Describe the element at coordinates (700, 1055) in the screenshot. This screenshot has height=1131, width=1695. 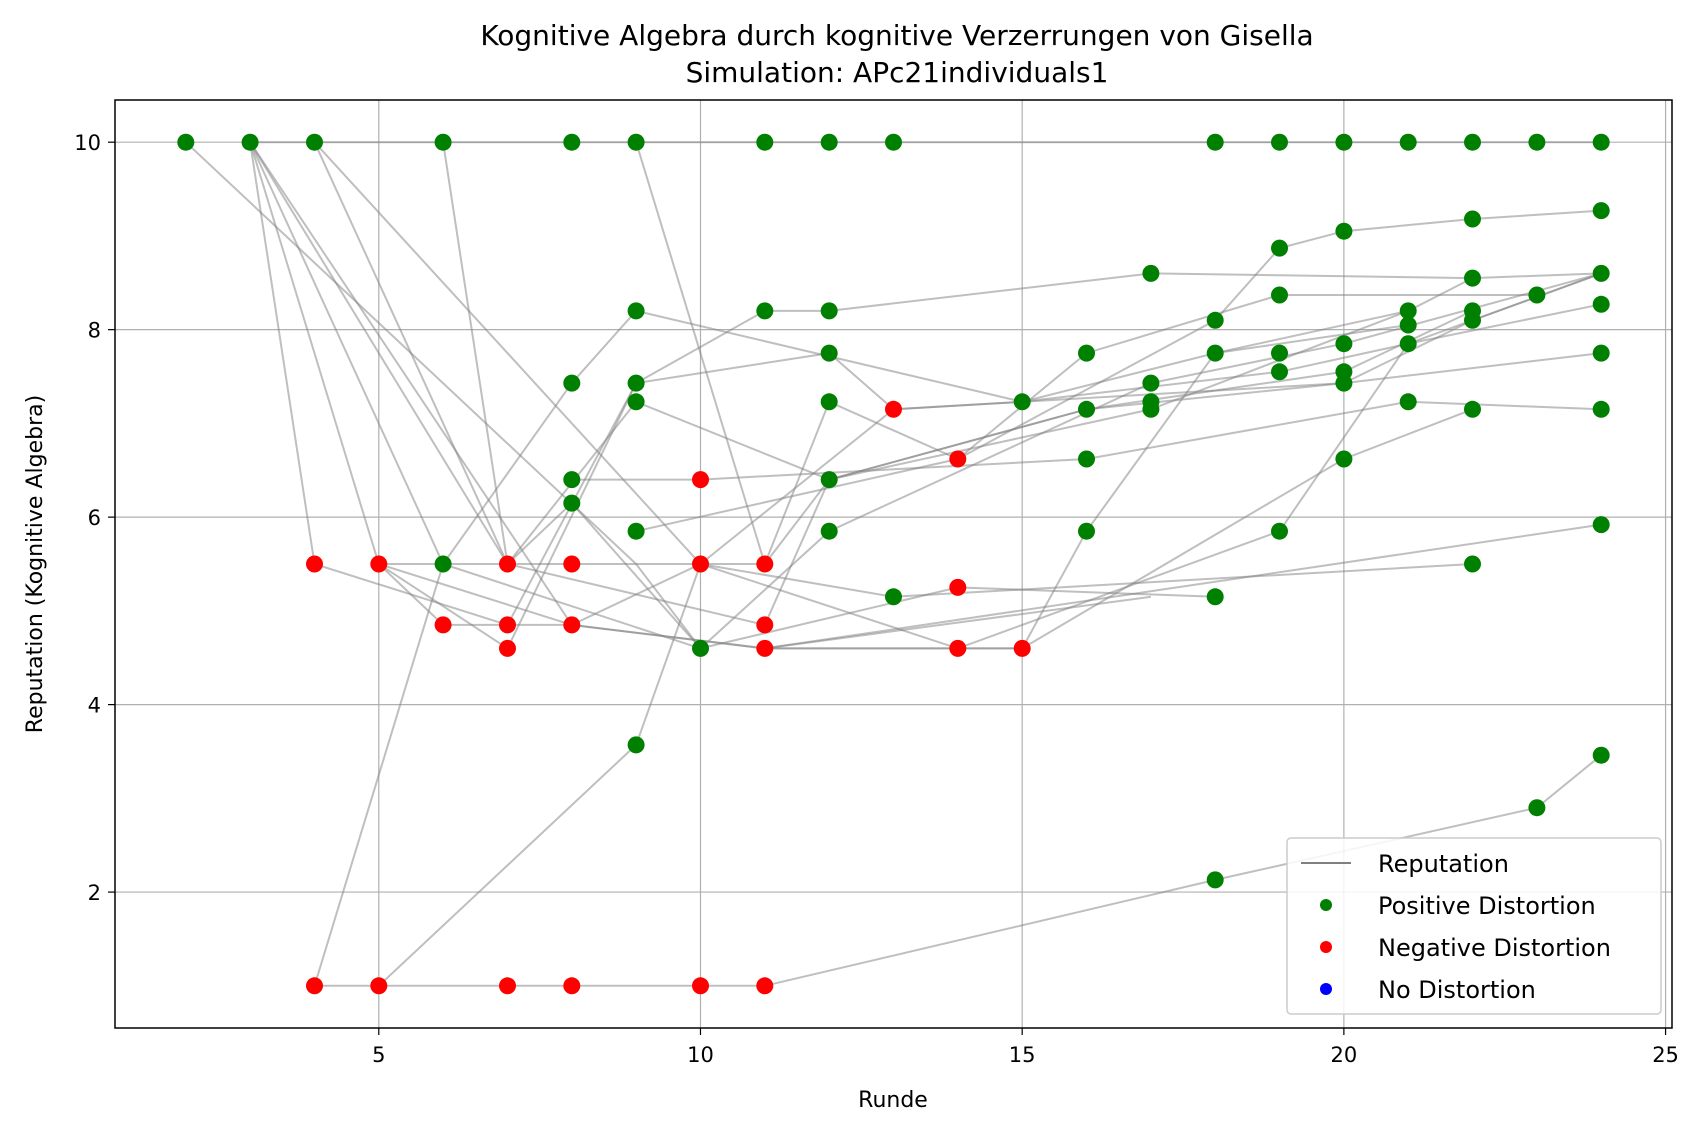
I see `x-tick-label: 10` at that location.